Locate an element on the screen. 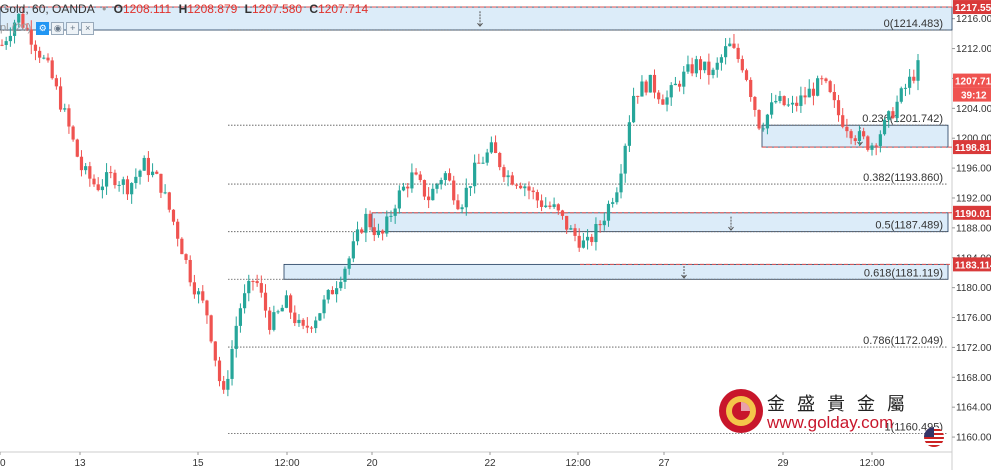 Image resolution: width=991 pixels, height=470 pixels. y-tick-label: 1160.000 is located at coordinates (973, 438).